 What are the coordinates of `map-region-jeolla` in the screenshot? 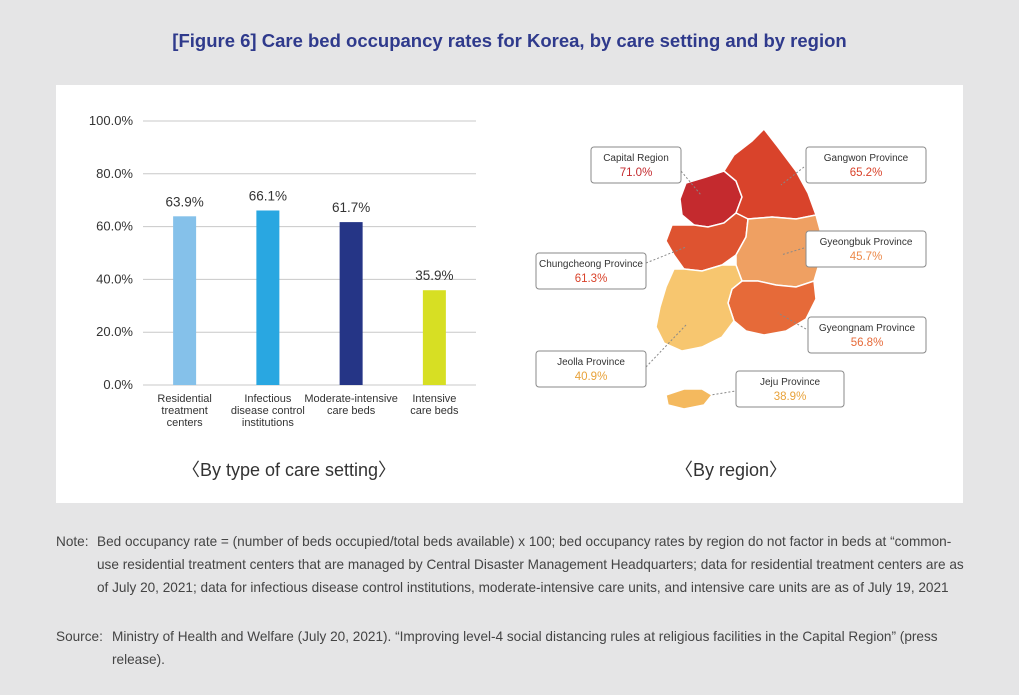 It's located at (699, 308).